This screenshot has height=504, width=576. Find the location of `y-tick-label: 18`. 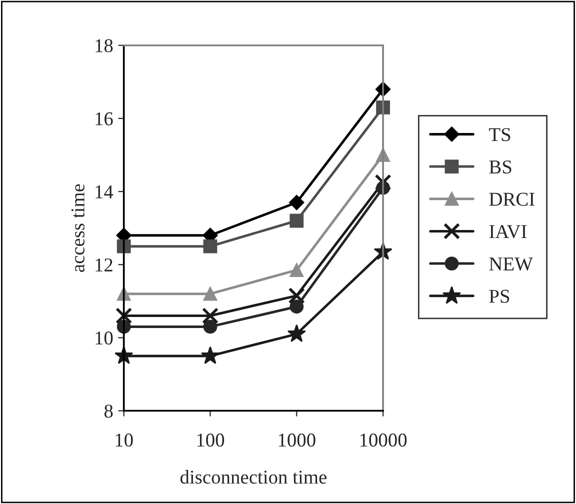

y-tick-label: 18 is located at coordinates (104, 45).